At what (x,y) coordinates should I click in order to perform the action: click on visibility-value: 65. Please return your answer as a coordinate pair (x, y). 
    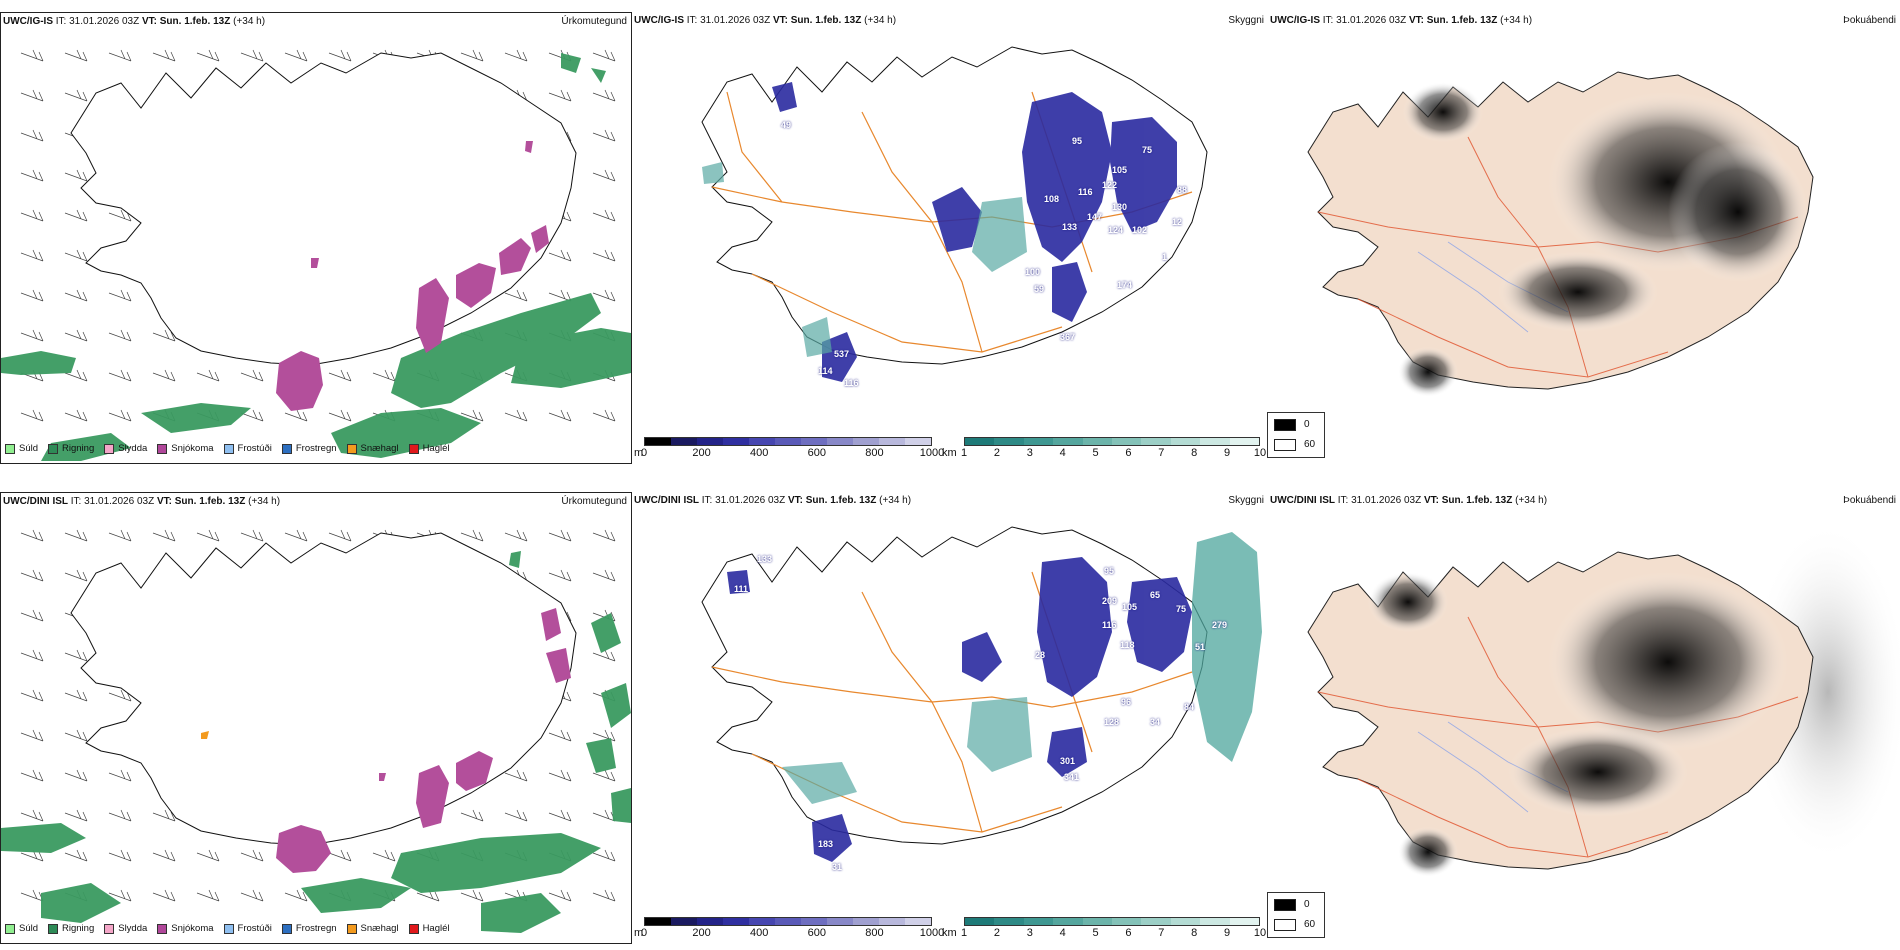
    Looking at the image, I should click on (1155, 595).